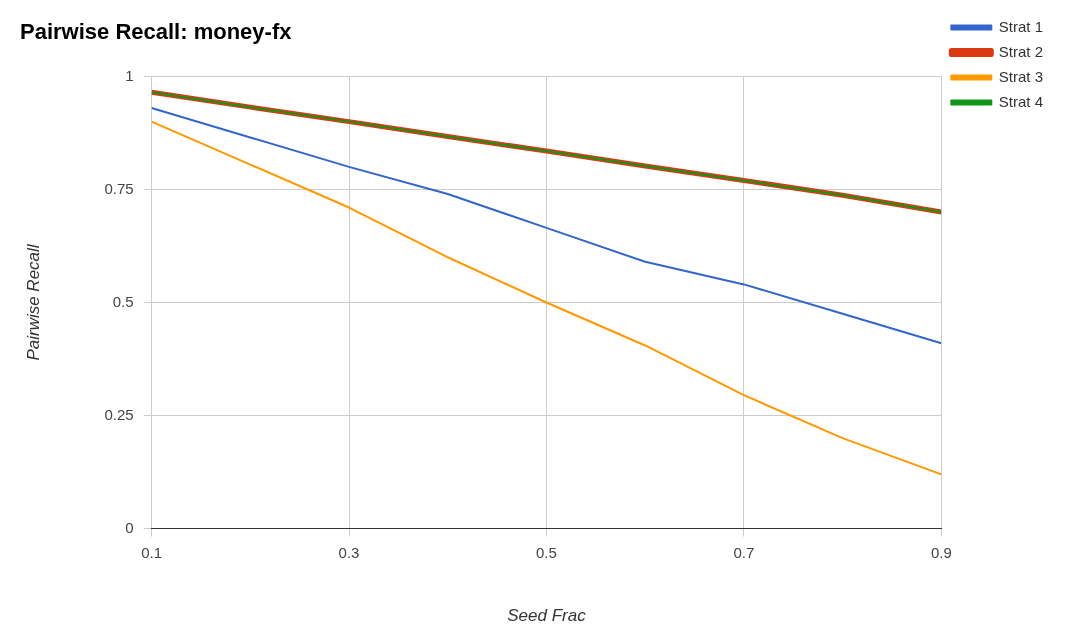 The image size is (1073, 640). Describe the element at coordinates (123, 301) in the screenshot. I see `y-tick-label: 0.5` at that location.